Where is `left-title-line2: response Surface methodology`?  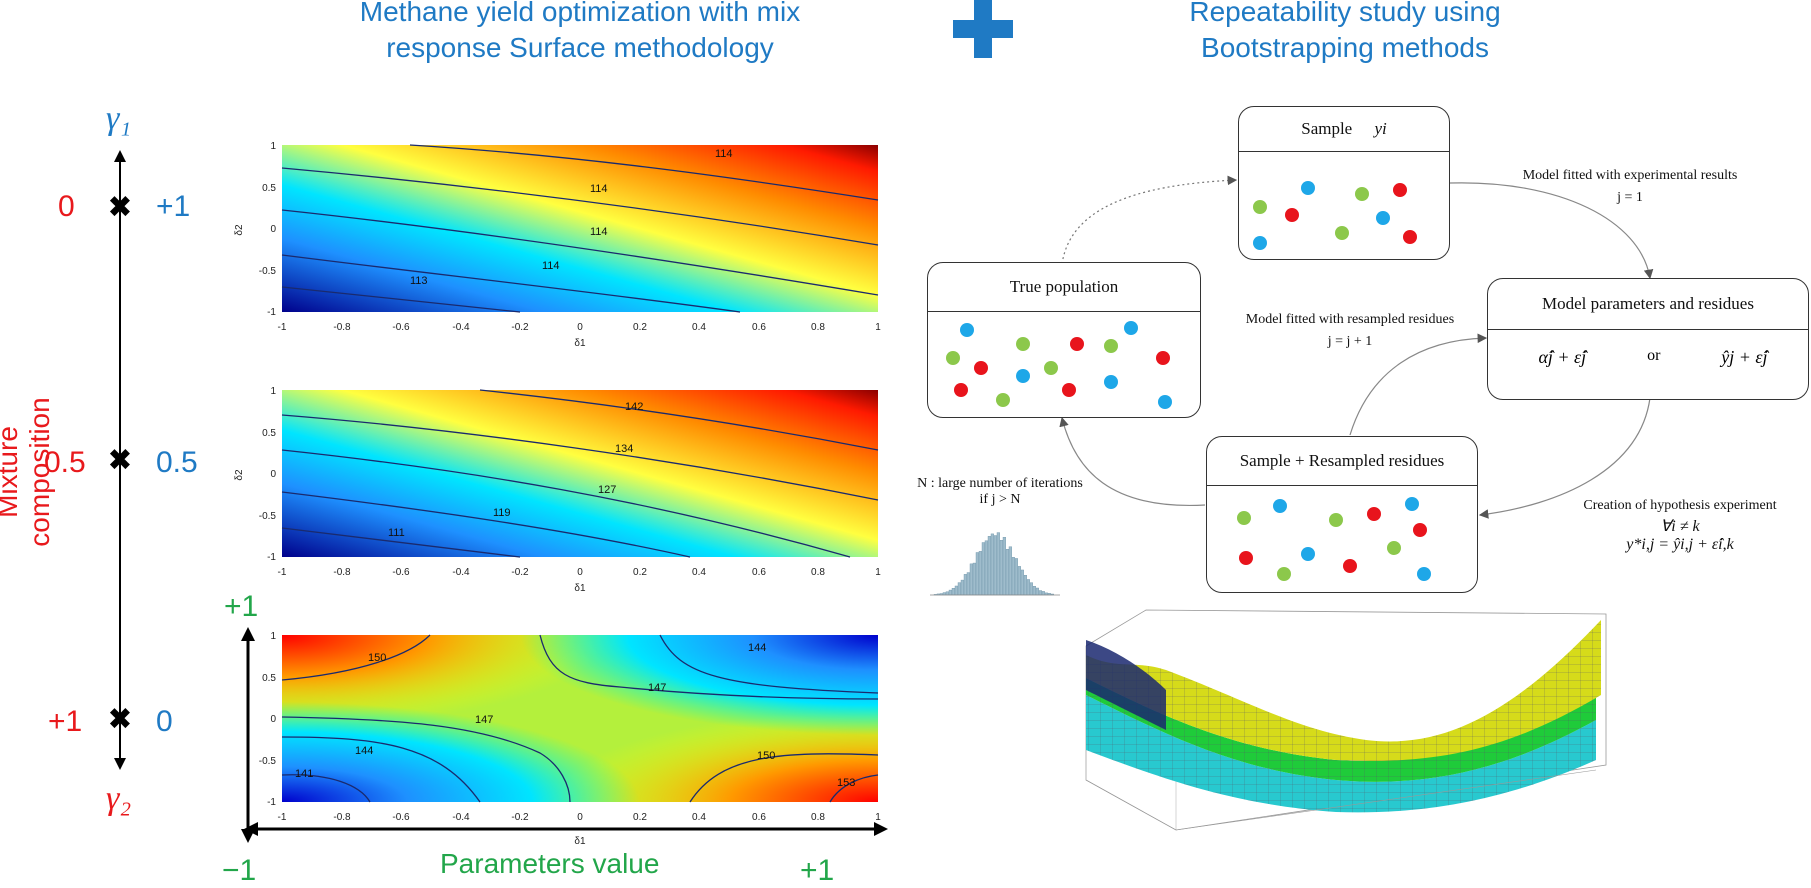 left-title-line2: response Surface methodology is located at coordinates (580, 47).